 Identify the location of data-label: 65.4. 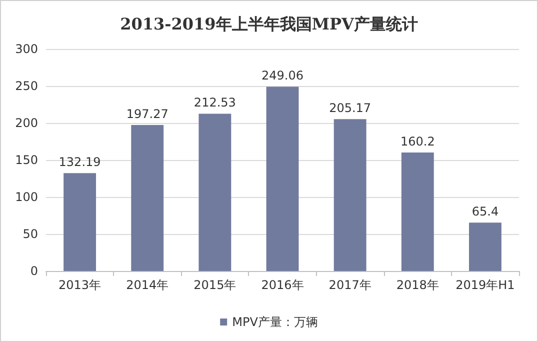
(485, 211).